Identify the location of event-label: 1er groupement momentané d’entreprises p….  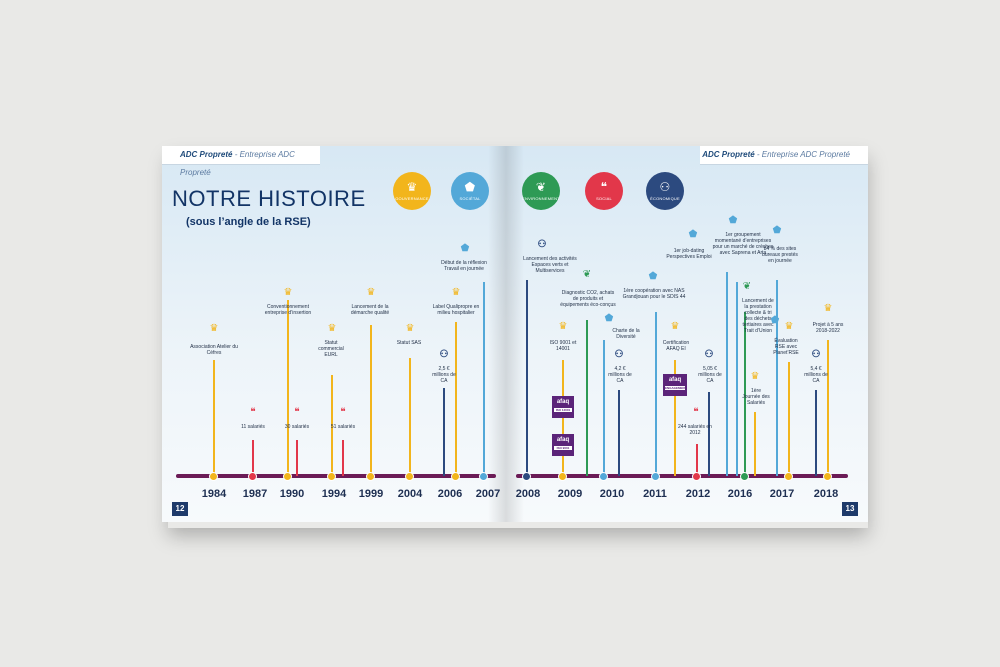
(743, 244).